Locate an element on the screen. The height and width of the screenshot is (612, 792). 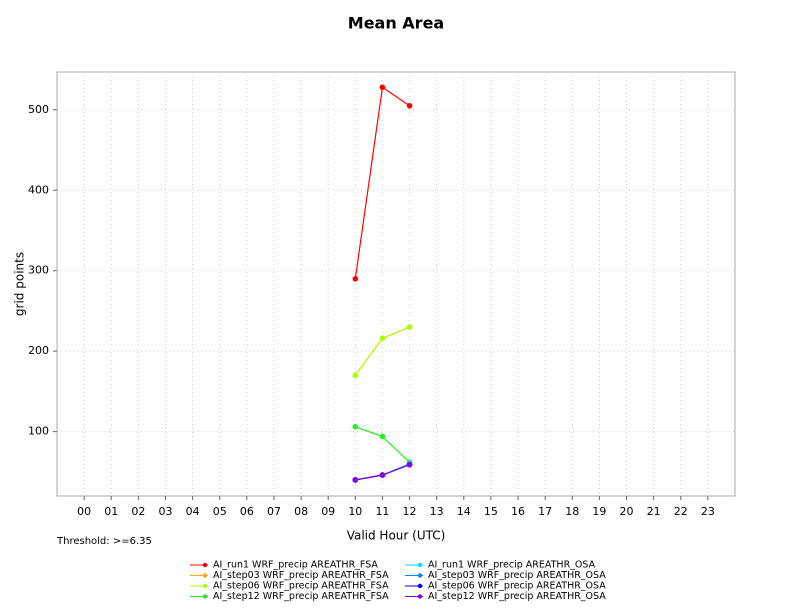
x-tick-label: 12 is located at coordinates (410, 511).